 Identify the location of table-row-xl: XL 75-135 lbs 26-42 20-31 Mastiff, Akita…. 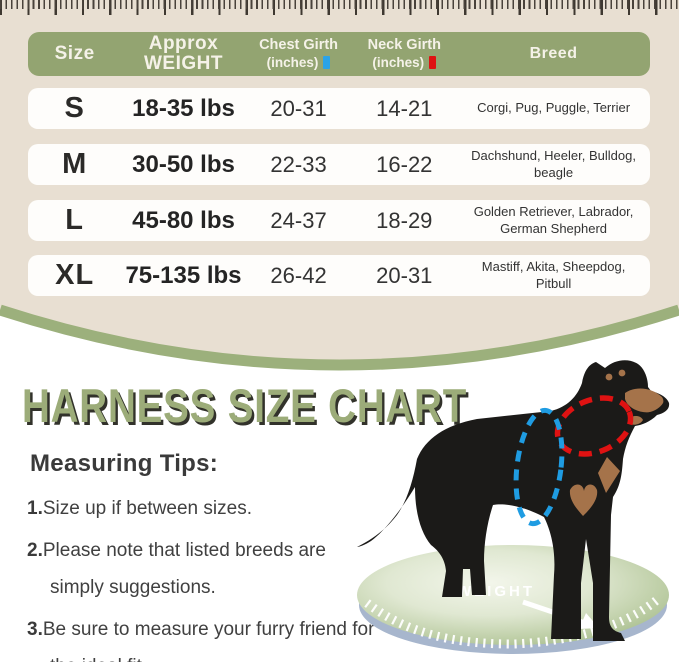
(339, 275).